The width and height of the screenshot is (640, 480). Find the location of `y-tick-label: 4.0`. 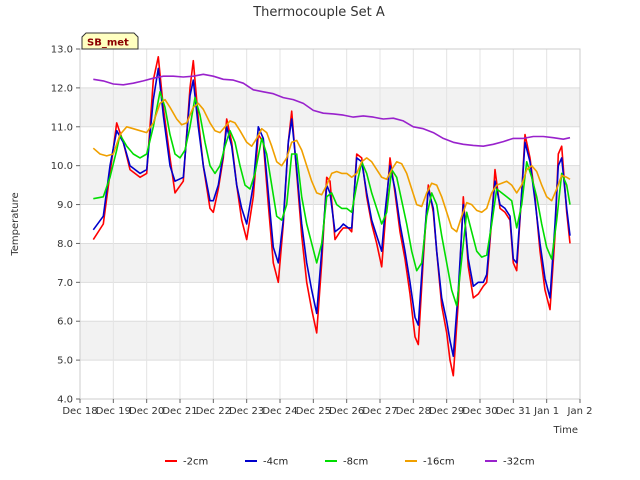

y-tick-label: 4.0 is located at coordinates (65, 400).